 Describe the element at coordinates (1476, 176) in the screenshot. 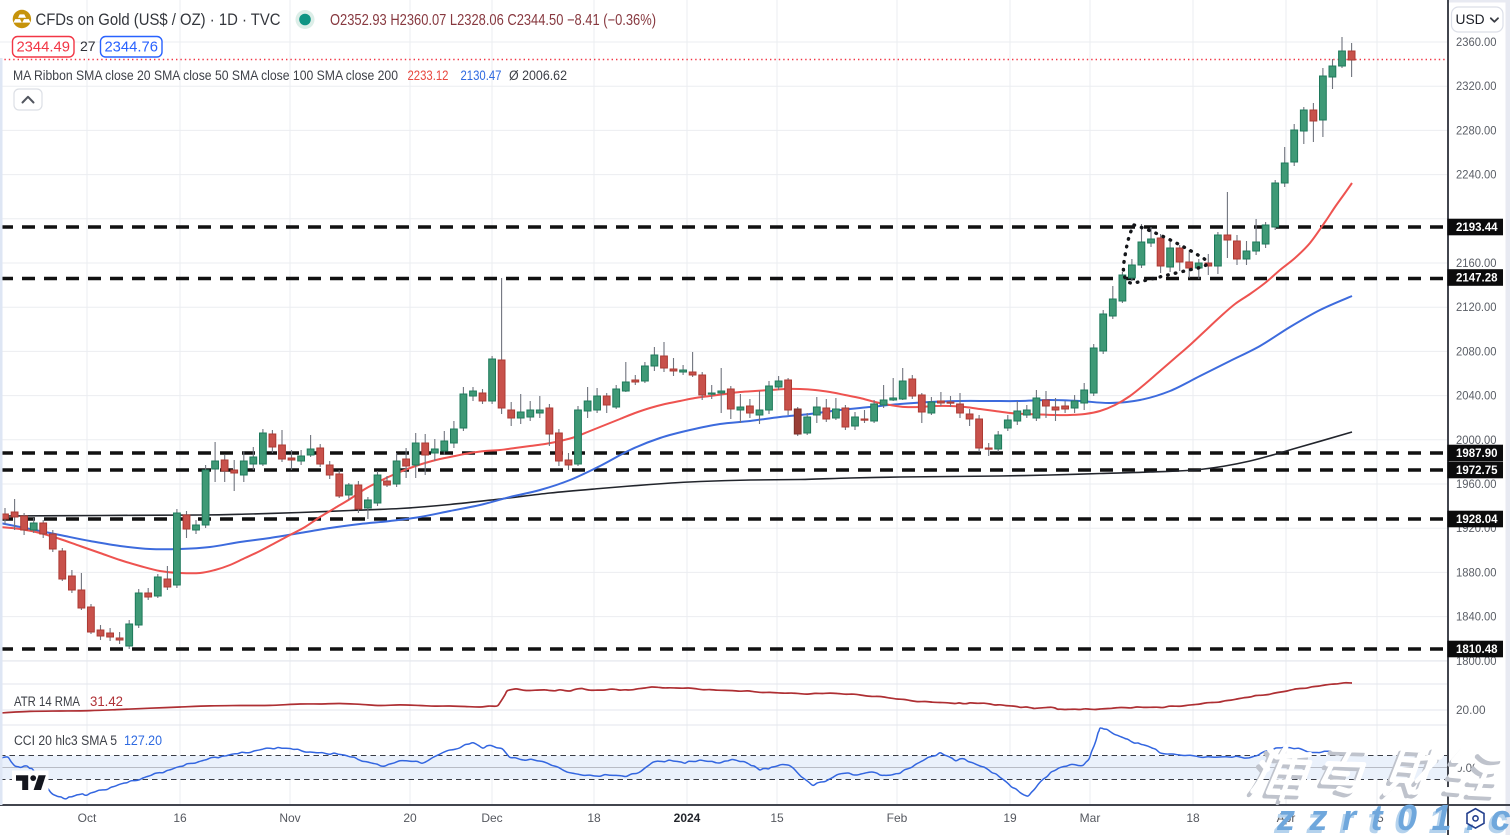

I see `svg-text: 2240.00` at that location.